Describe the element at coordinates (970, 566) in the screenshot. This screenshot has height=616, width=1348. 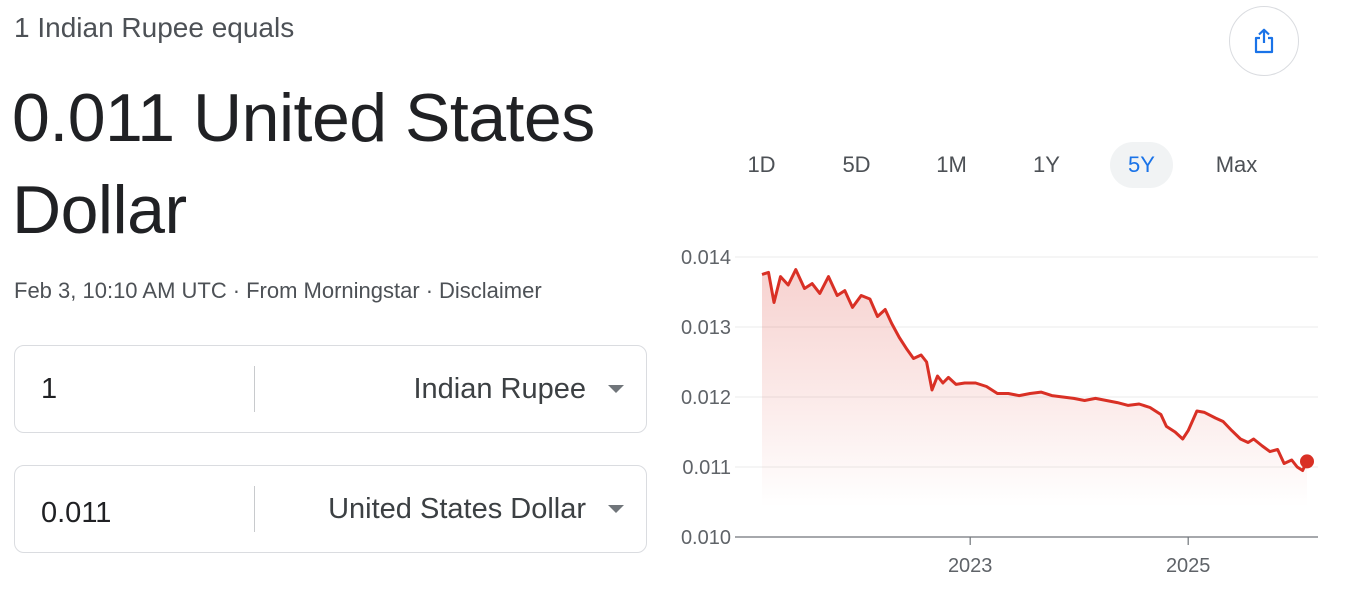
I see `x-tick-label: 2023` at that location.